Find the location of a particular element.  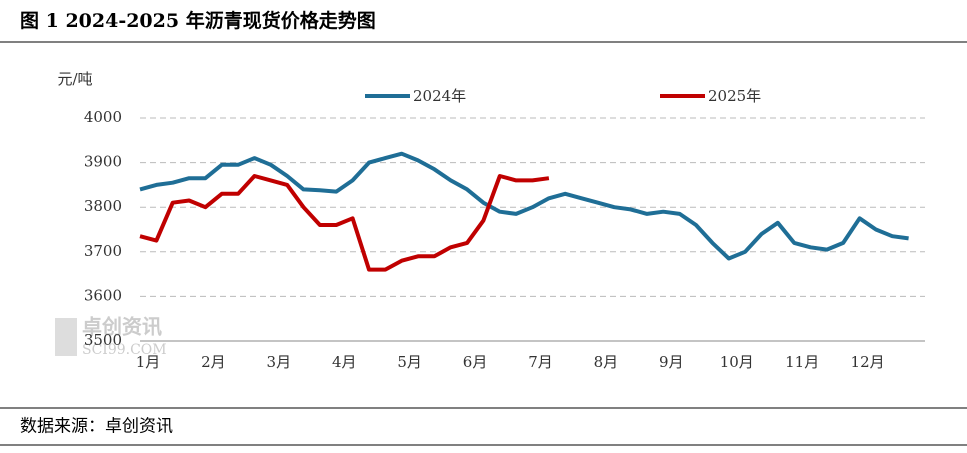

y-tick-label: 3500 is located at coordinates (103, 340).